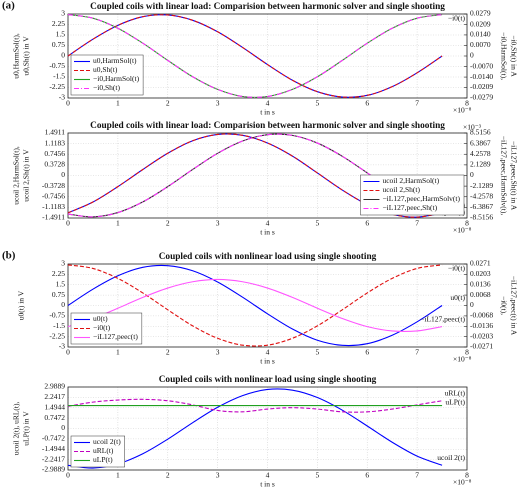  What do you see at coordinates (55, 142) in the screenshot?
I see `y-tick-label: 1.1183` at bounding box center [55, 142].